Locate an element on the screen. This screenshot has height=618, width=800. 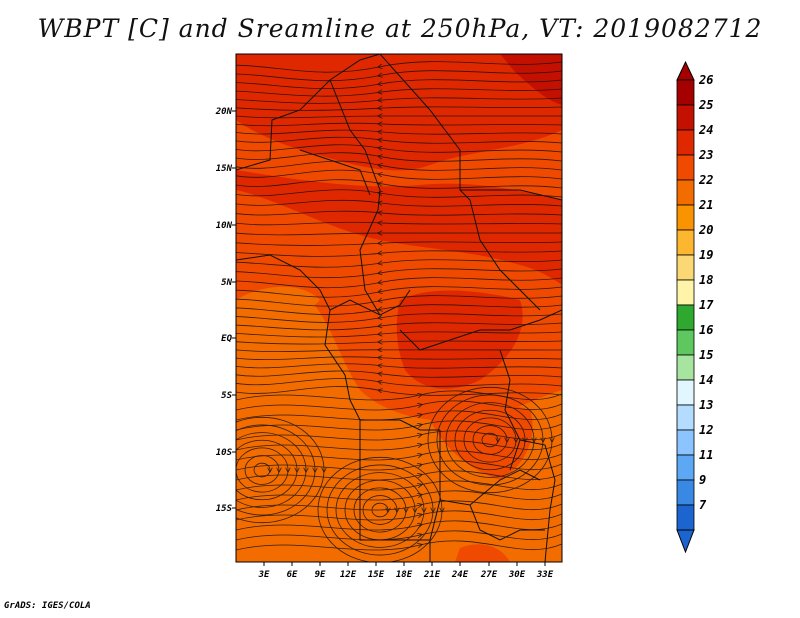
colorbar-label: 22 is located at coordinates (705, 180).